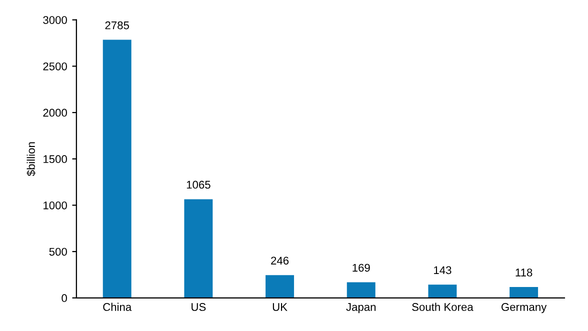 The height and width of the screenshot is (331, 588). Describe the element at coordinates (524, 272) in the screenshot. I see `data-label: 118` at that location.